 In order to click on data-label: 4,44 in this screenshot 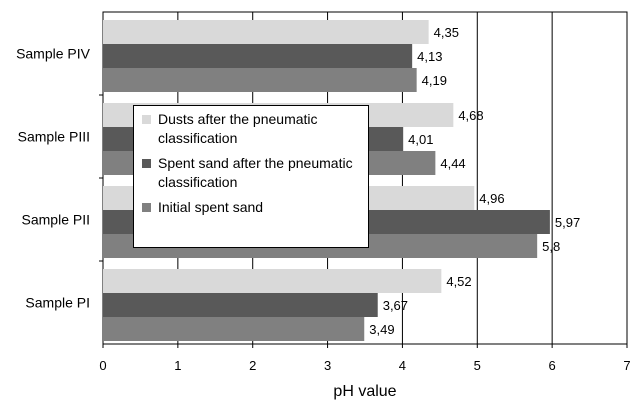, I will do `click(452, 163)`.